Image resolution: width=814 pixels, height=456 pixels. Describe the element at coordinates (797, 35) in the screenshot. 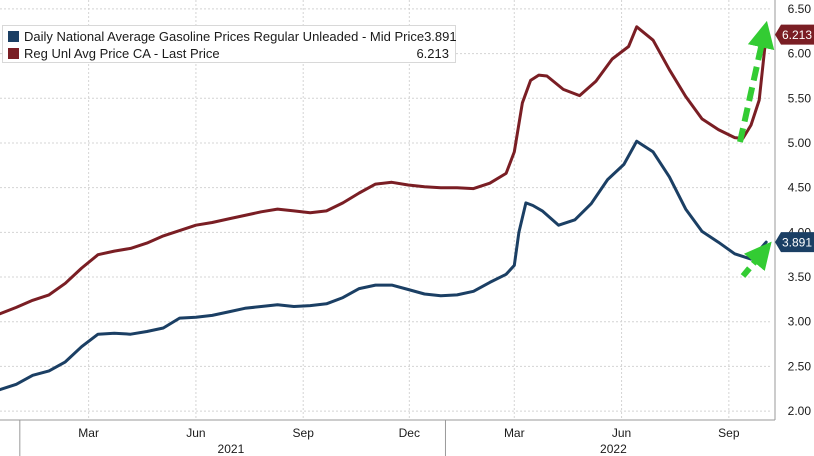

I see `last-value-label-1: 6.213` at that location.